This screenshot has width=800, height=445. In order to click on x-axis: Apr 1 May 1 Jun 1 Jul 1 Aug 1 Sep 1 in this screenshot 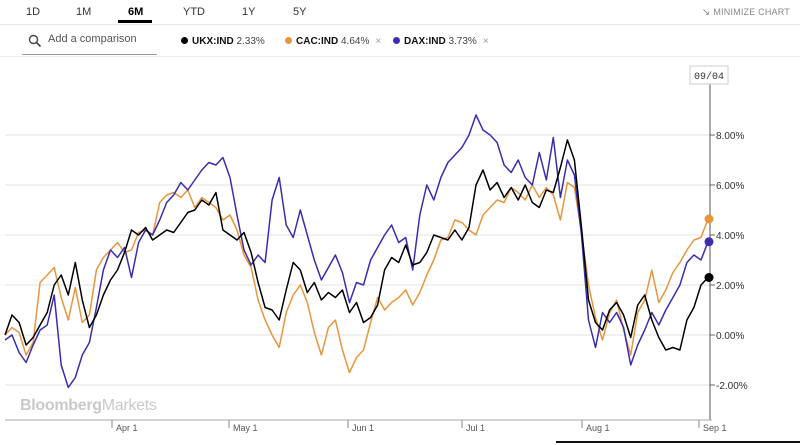, I will do `click(402, 431)`.